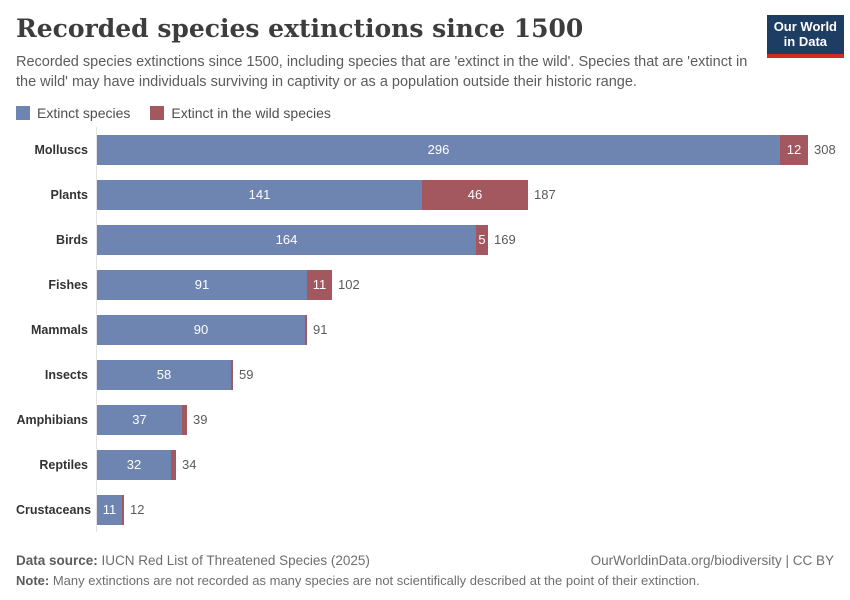 This screenshot has width=850, height=600. I want to click on segment-value-label: 91, so click(202, 284).